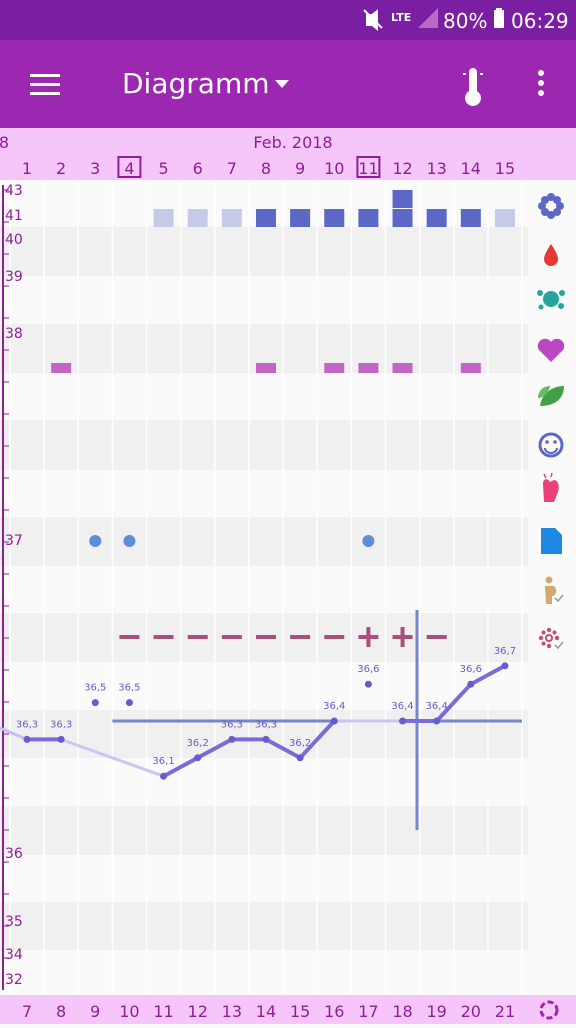  I want to click on y-axis-label: 37, so click(14, 541).